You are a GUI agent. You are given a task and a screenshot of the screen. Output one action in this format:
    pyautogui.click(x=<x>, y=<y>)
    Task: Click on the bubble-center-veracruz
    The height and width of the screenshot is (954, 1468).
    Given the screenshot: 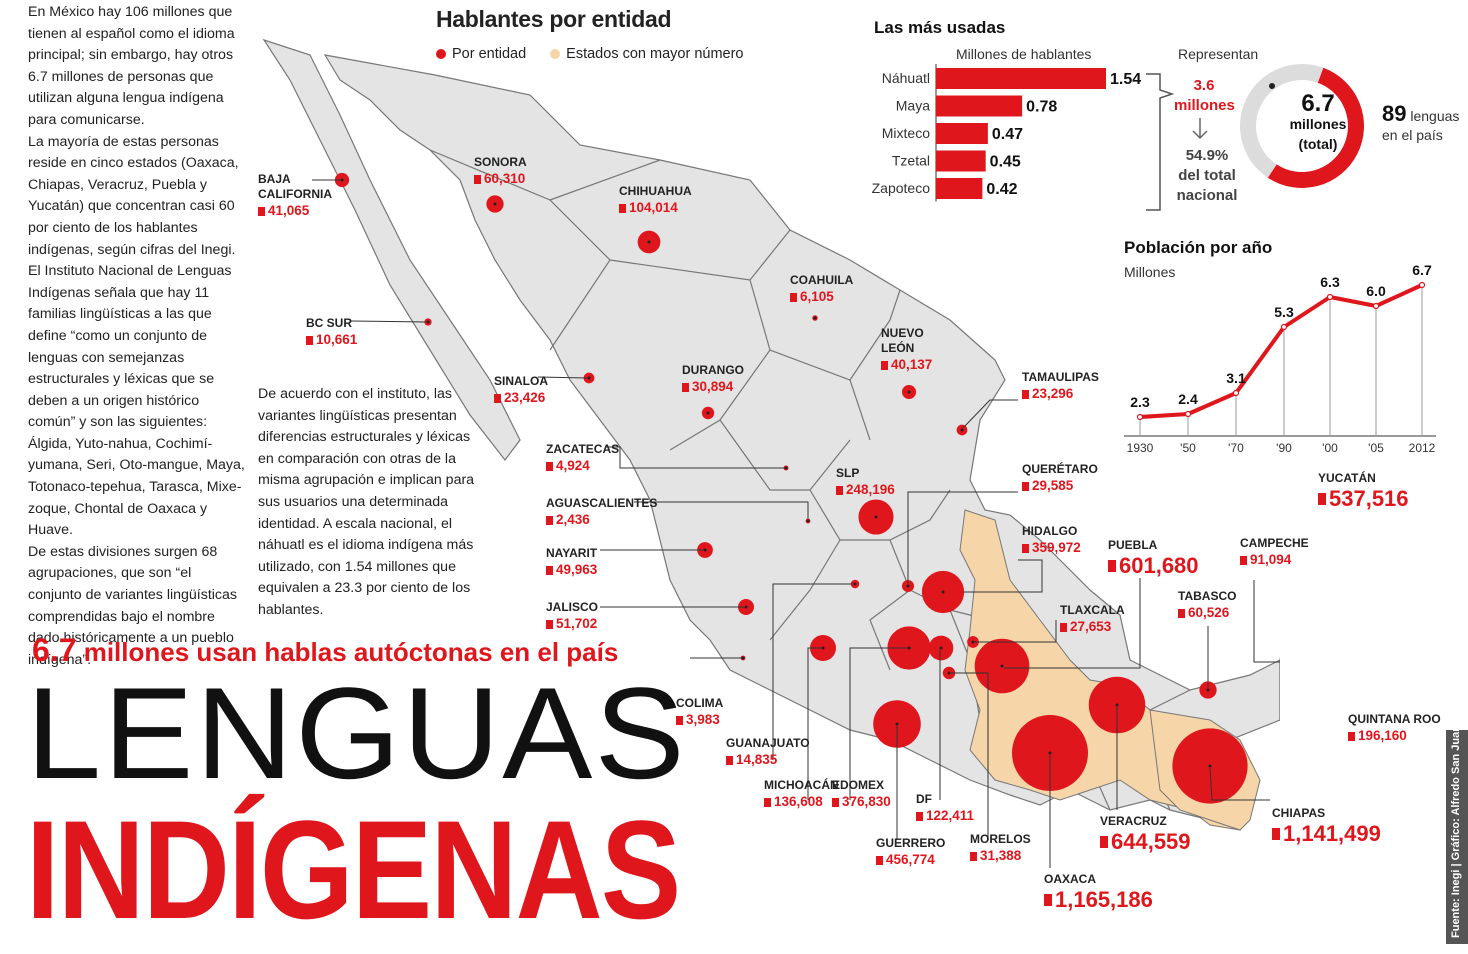 What is the action you would take?
    pyautogui.click(x=1117, y=705)
    